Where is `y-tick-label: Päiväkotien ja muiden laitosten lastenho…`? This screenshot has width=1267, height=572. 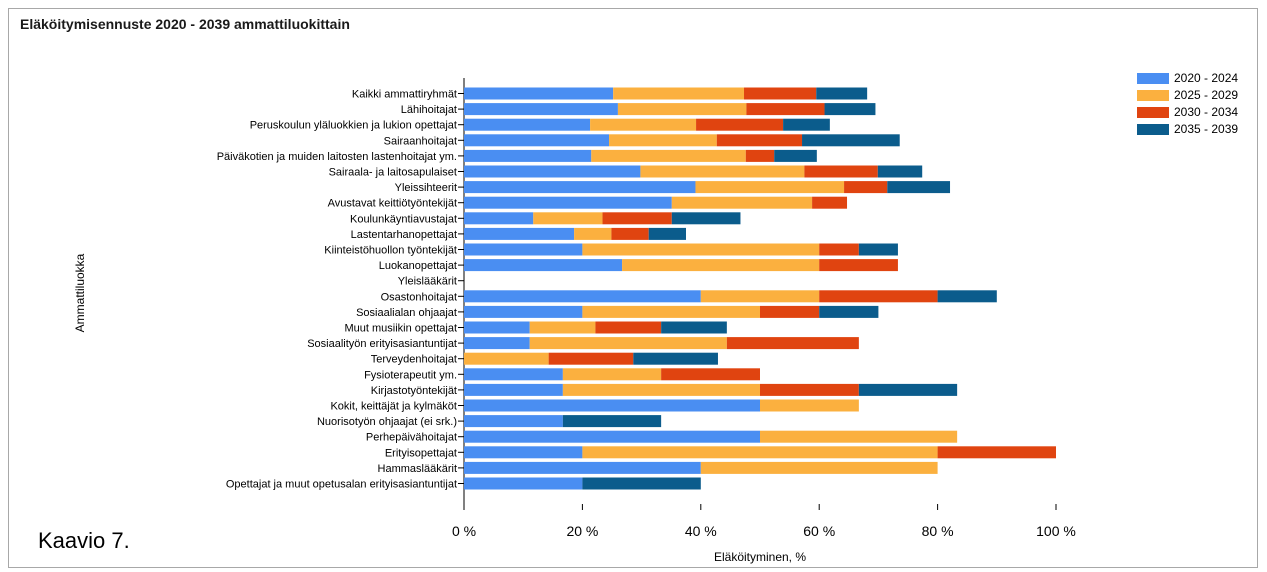 y-tick-label: Päiväkotien ja muiden laitosten lastenho… is located at coordinates (337, 157).